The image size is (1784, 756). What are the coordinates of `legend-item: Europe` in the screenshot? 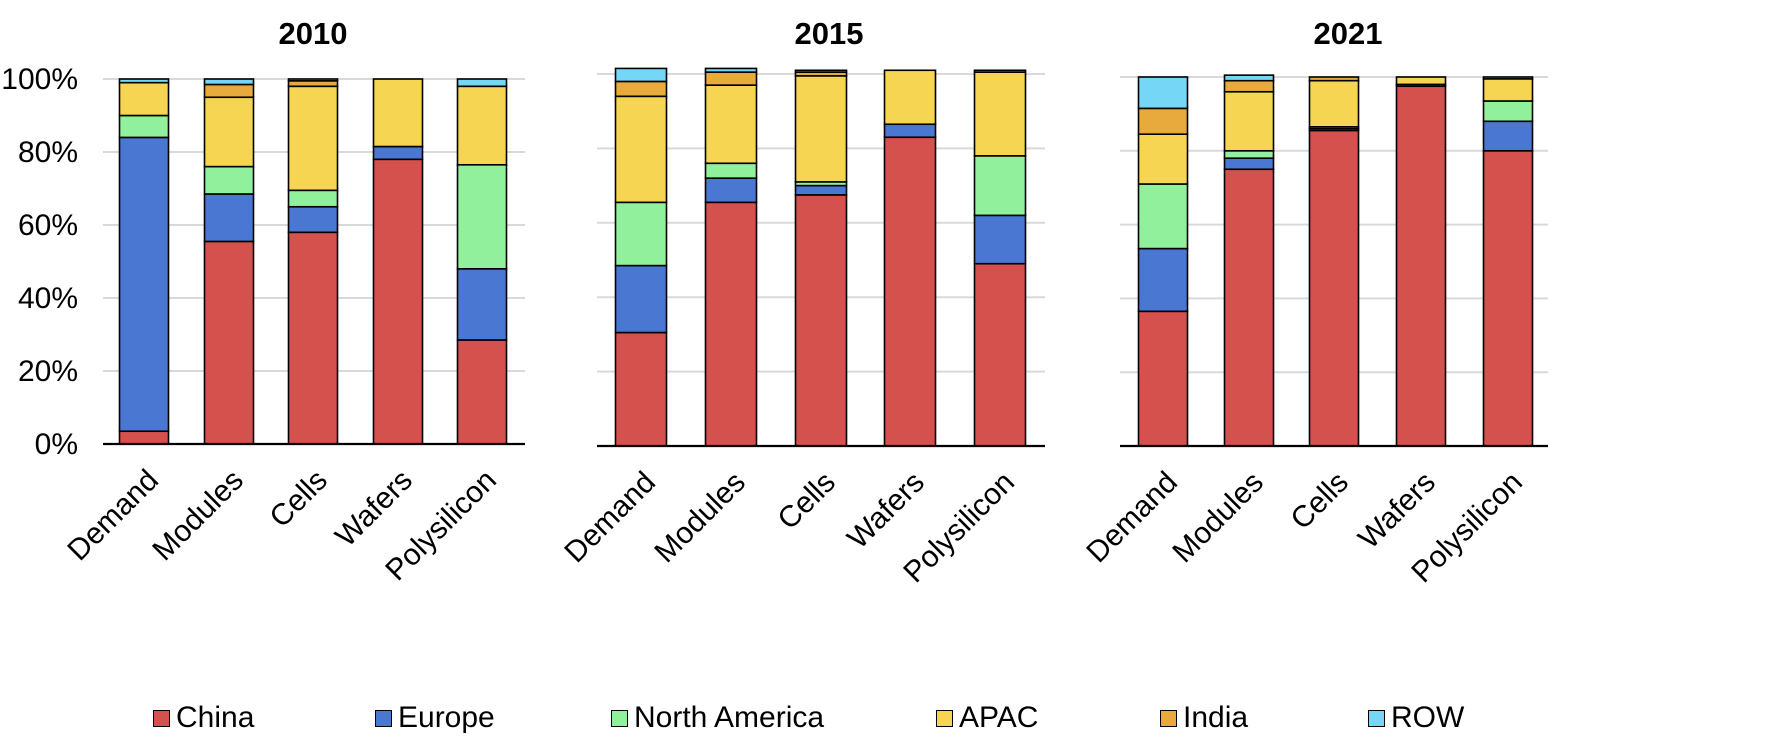 It's located at (435, 718).